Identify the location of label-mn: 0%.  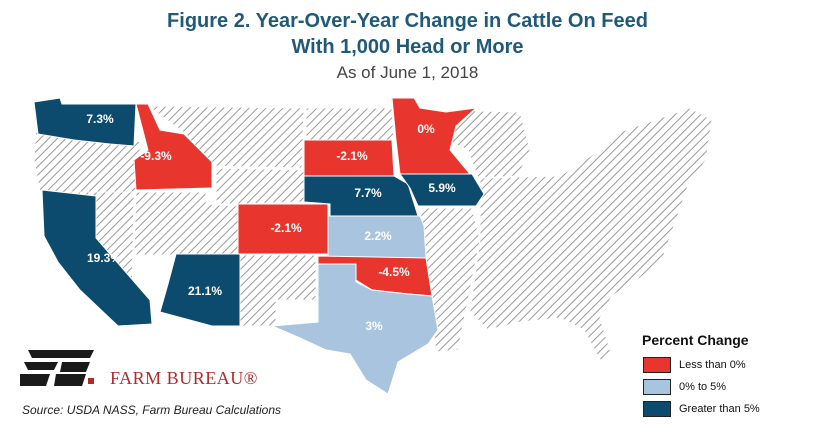
(426, 129).